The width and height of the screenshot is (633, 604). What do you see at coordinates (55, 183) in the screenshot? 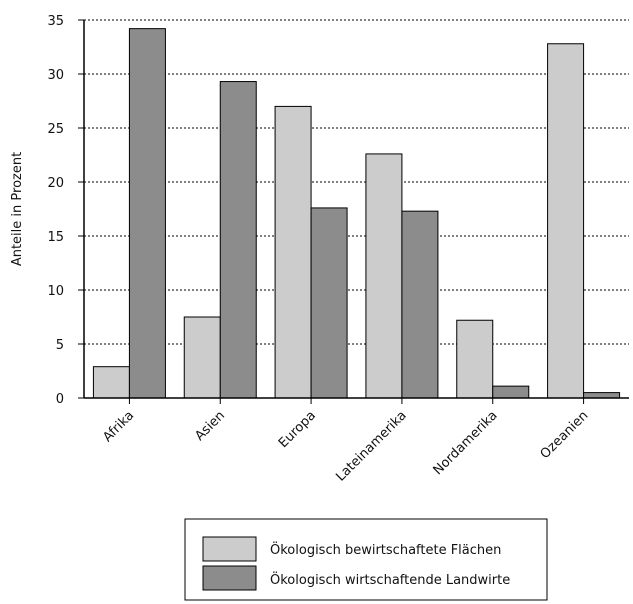
I see `y-tick-label: 20` at bounding box center [55, 183].